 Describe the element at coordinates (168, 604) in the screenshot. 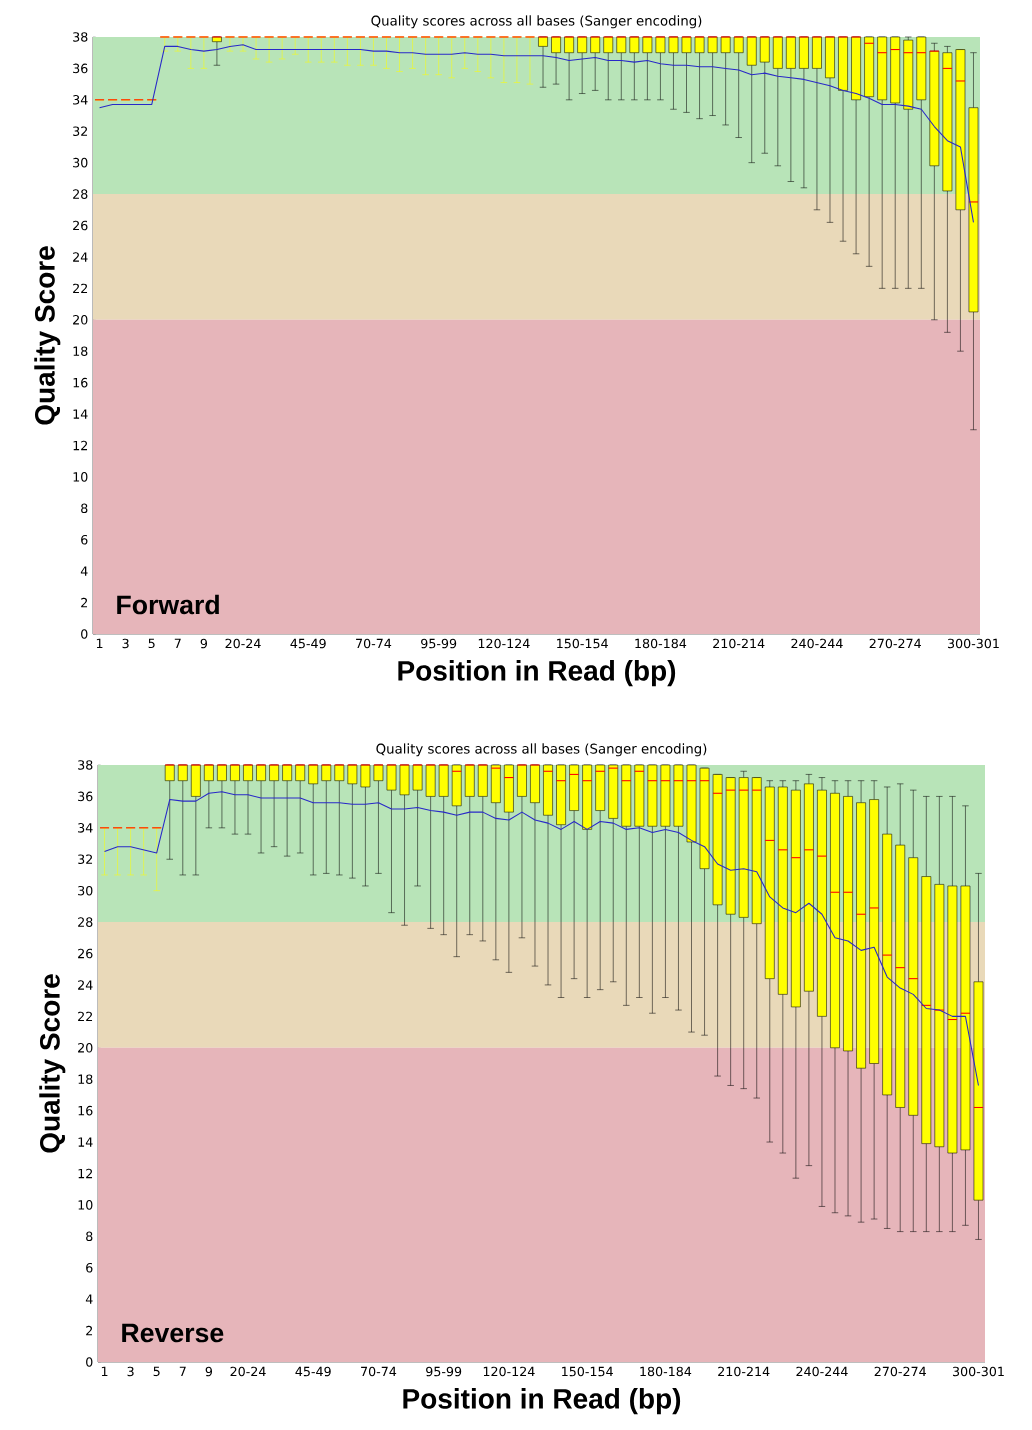

I see `annotation: Forward` at that location.